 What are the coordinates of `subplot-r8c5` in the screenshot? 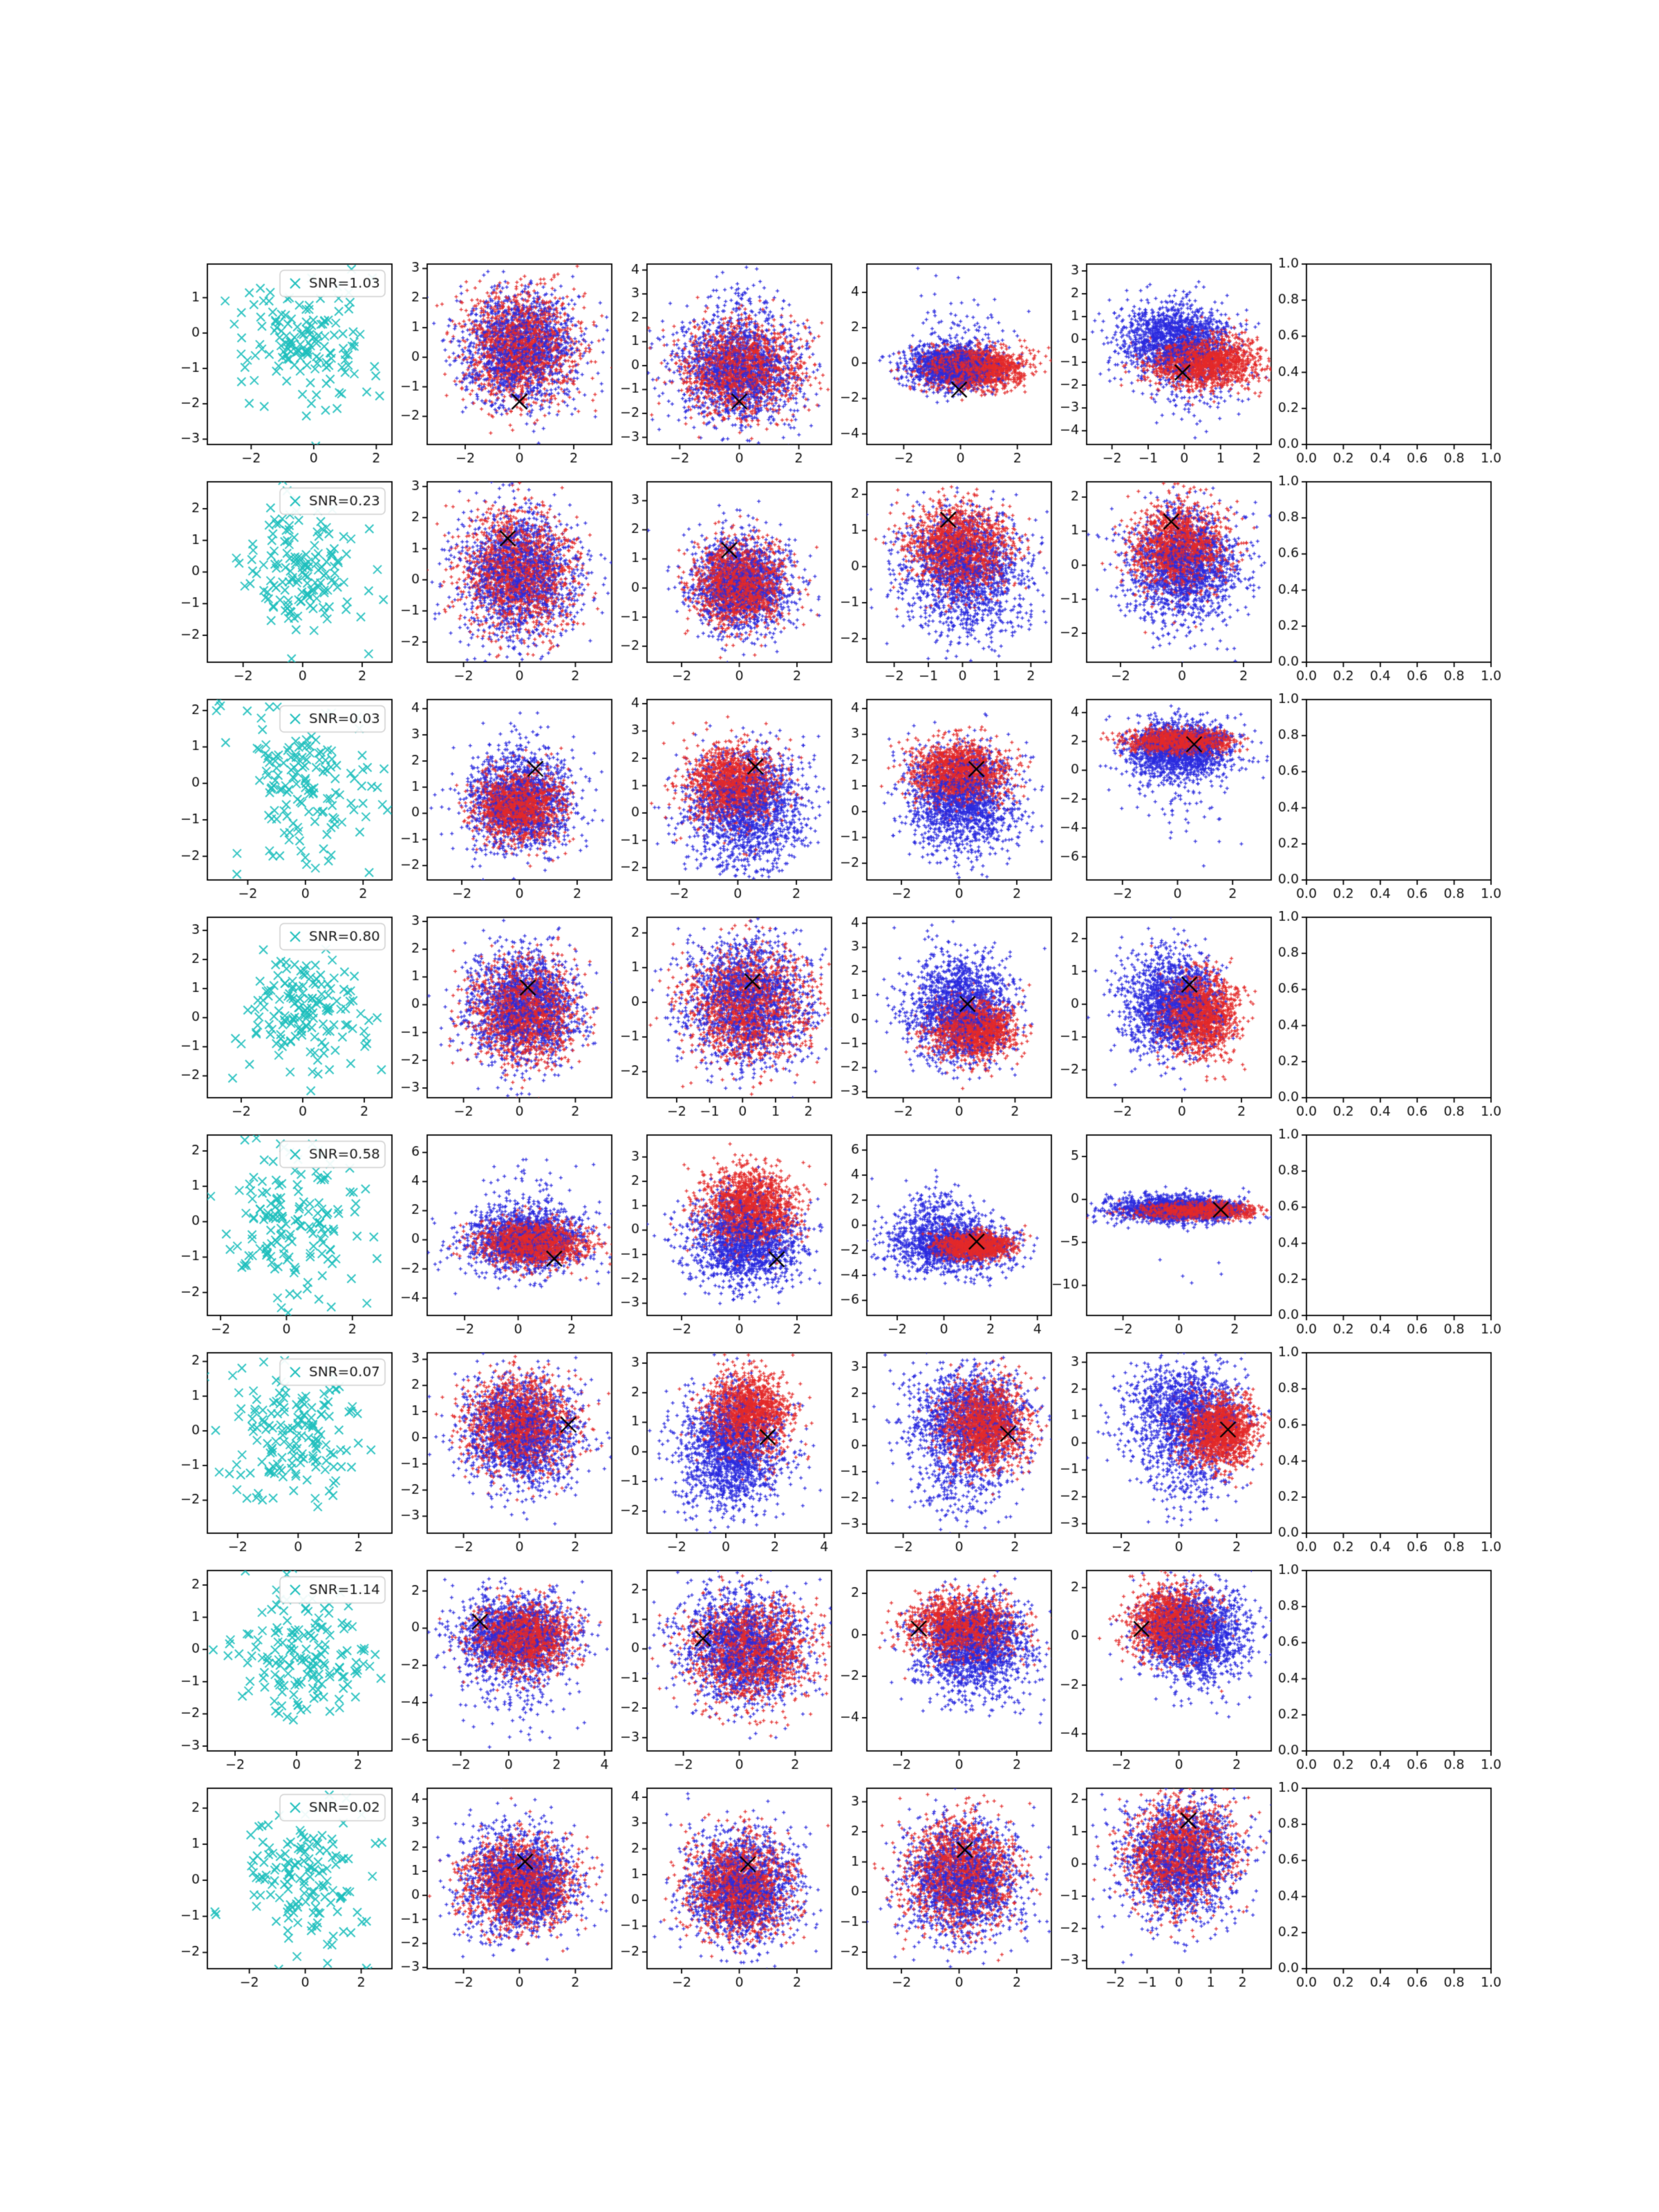 It's located at (1162, 1891).